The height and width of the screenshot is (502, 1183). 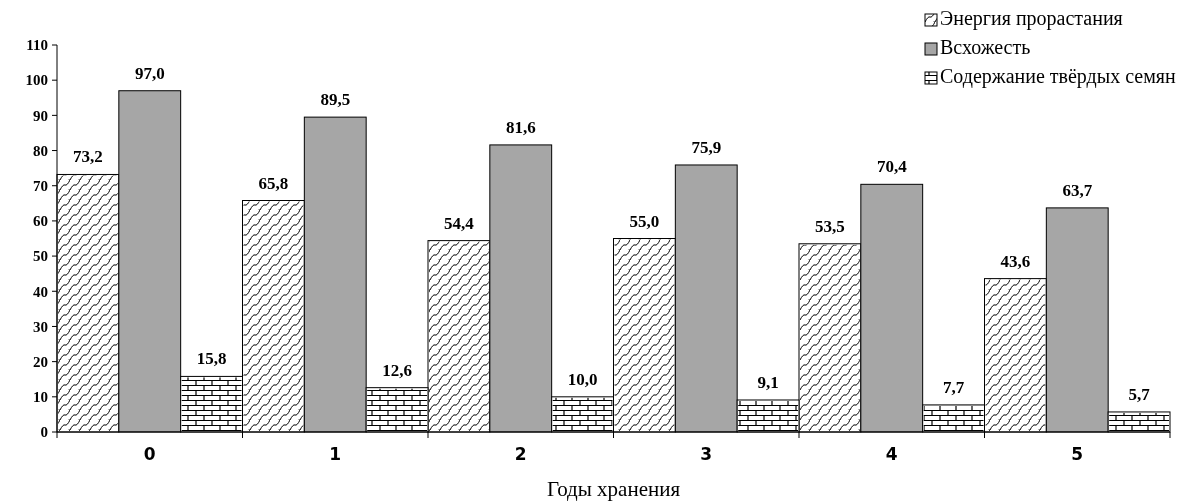 What do you see at coordinates (37, 45) in the screenshot?
I see `y-tick-label: 110` at bounding box center [37, 45].